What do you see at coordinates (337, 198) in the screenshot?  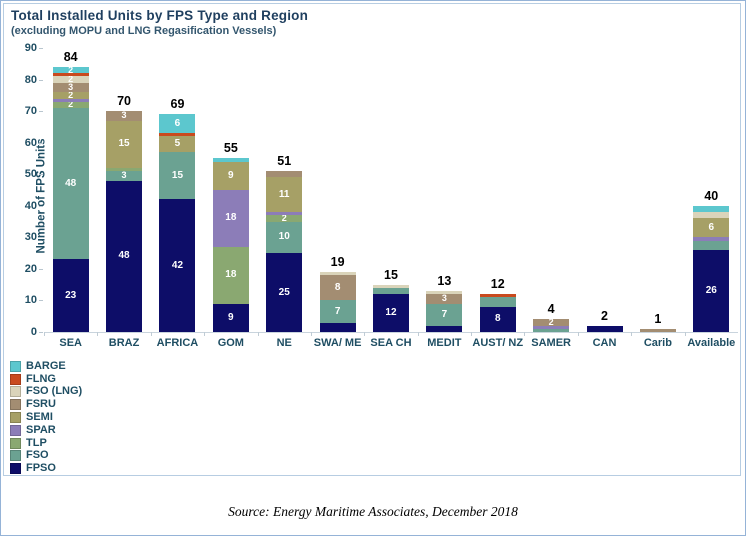 I see `bar-column-swa-me: 7 8 19 SWA/ ME` at bounding box center [337, 198].